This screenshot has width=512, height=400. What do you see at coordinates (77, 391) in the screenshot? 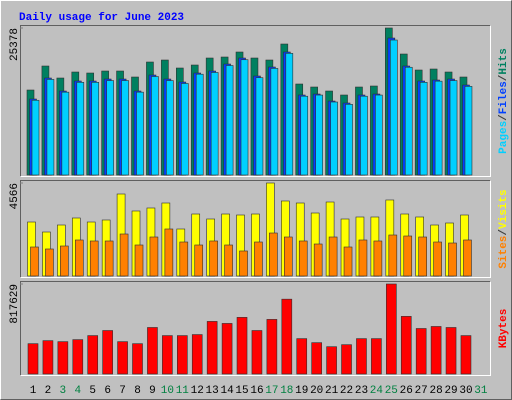
I see `x-tick-label: 4` at bounding box center [77, 391].